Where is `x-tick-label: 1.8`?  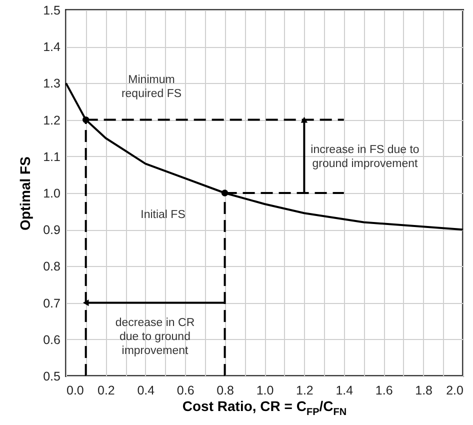
x-tick-label: 1.8 is located at coordinates (424, 391).